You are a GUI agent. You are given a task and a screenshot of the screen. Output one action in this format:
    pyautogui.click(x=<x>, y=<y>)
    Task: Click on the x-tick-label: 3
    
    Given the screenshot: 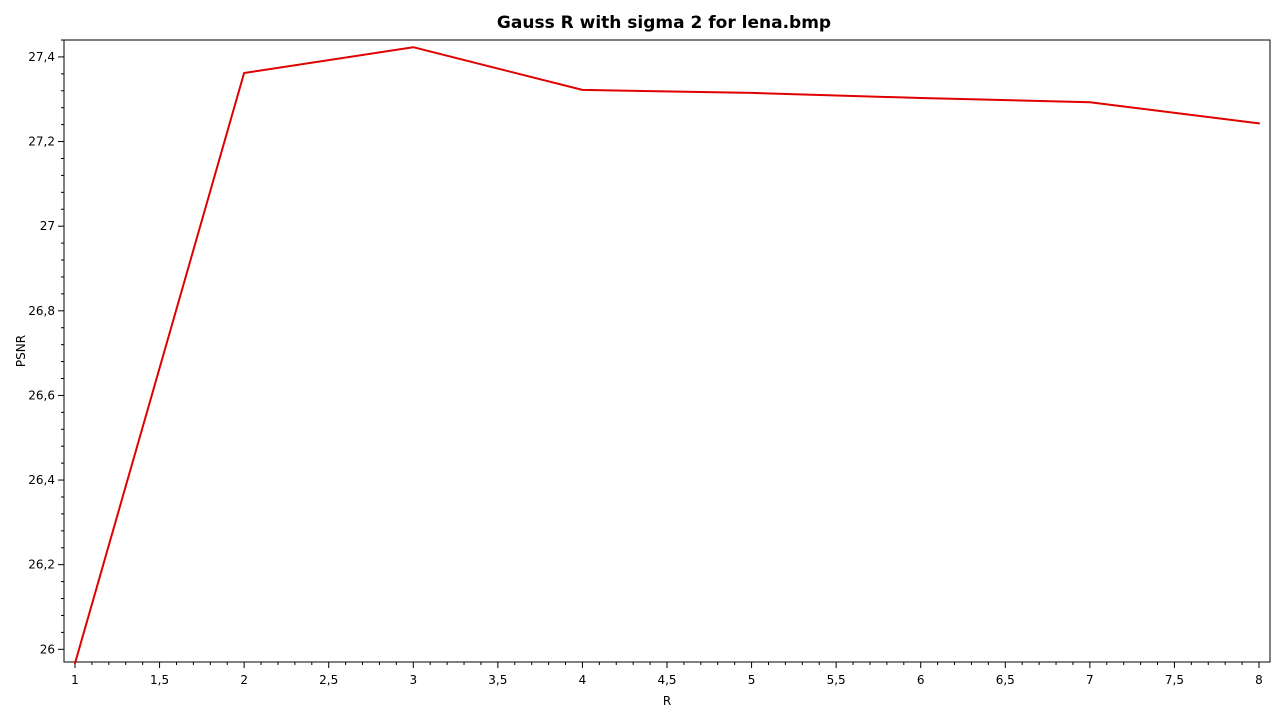 What is the action you would take?
    pyautogui.click(x=413, y=680)
    